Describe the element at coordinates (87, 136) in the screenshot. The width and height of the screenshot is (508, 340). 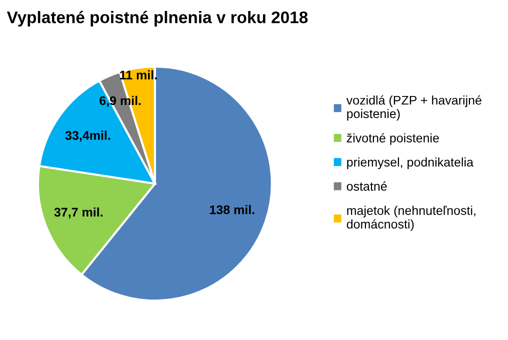
I see `data-label: 33,4mil.` at that location.